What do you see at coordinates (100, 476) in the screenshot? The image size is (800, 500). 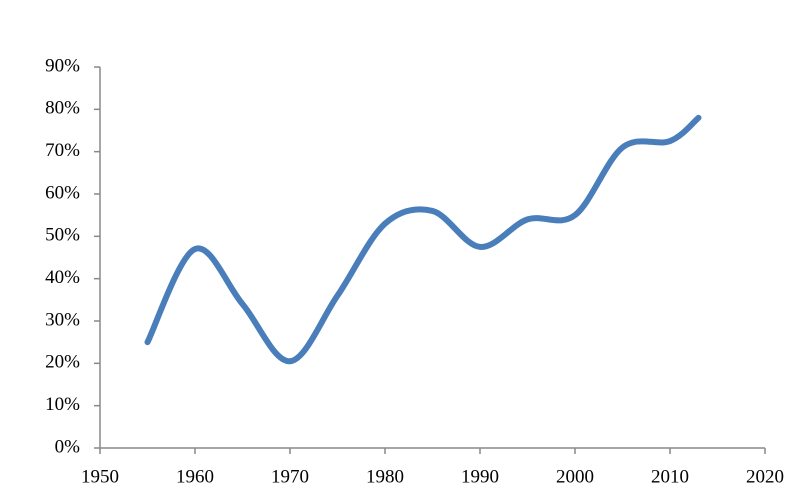 I see `x-tick-label: 1950` at bounding box center [100, 476].